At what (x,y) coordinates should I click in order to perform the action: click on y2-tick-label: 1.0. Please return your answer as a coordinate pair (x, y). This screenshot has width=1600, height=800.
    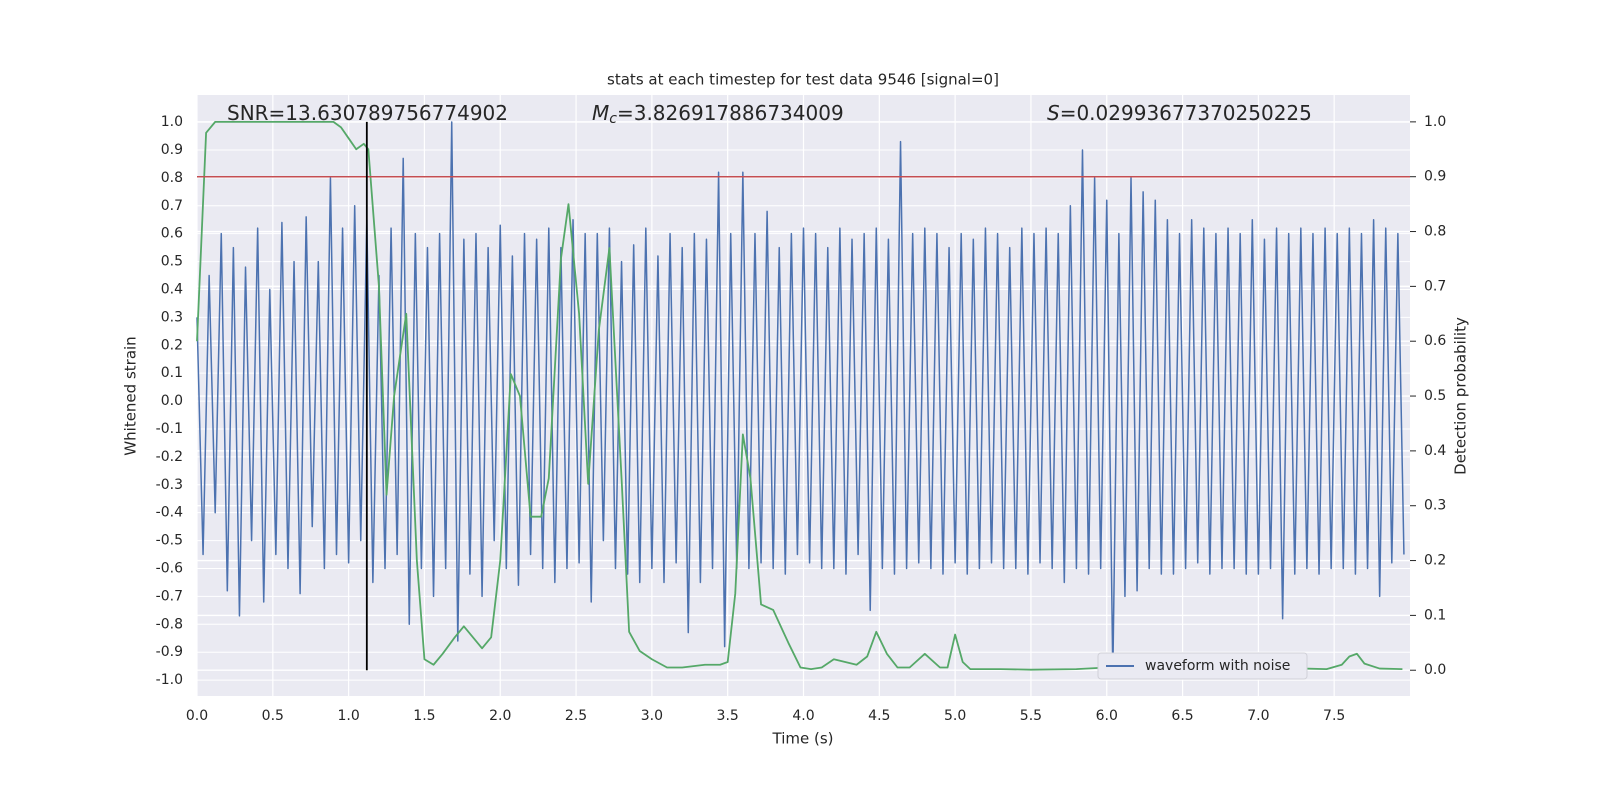
    Looking at the image, I should click on (1435, 122).